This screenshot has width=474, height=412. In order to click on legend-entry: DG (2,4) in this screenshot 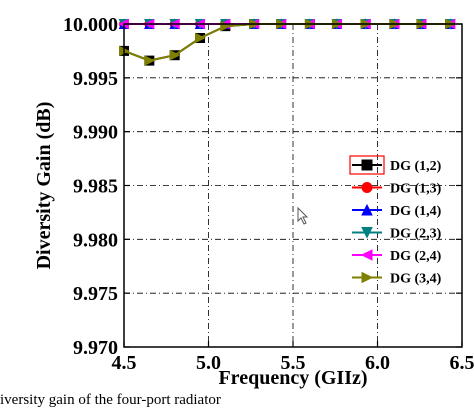, I will do `click(397, 256)`.